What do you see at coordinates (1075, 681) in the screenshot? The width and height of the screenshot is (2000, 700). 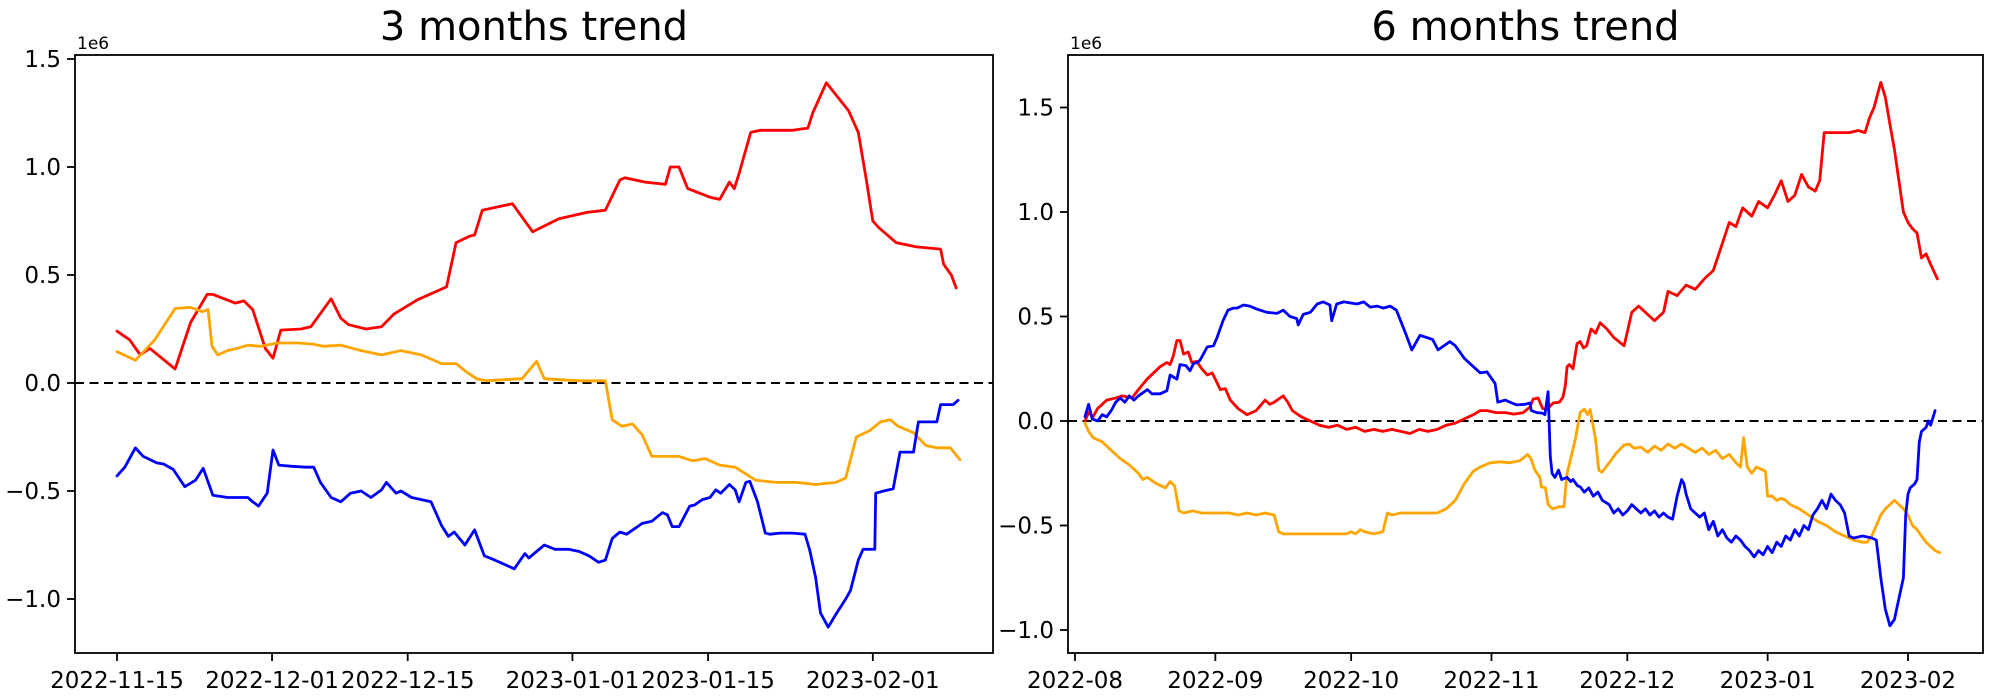 I see `x-tick-label: 2022-08` at bounding box center [1075, 681].